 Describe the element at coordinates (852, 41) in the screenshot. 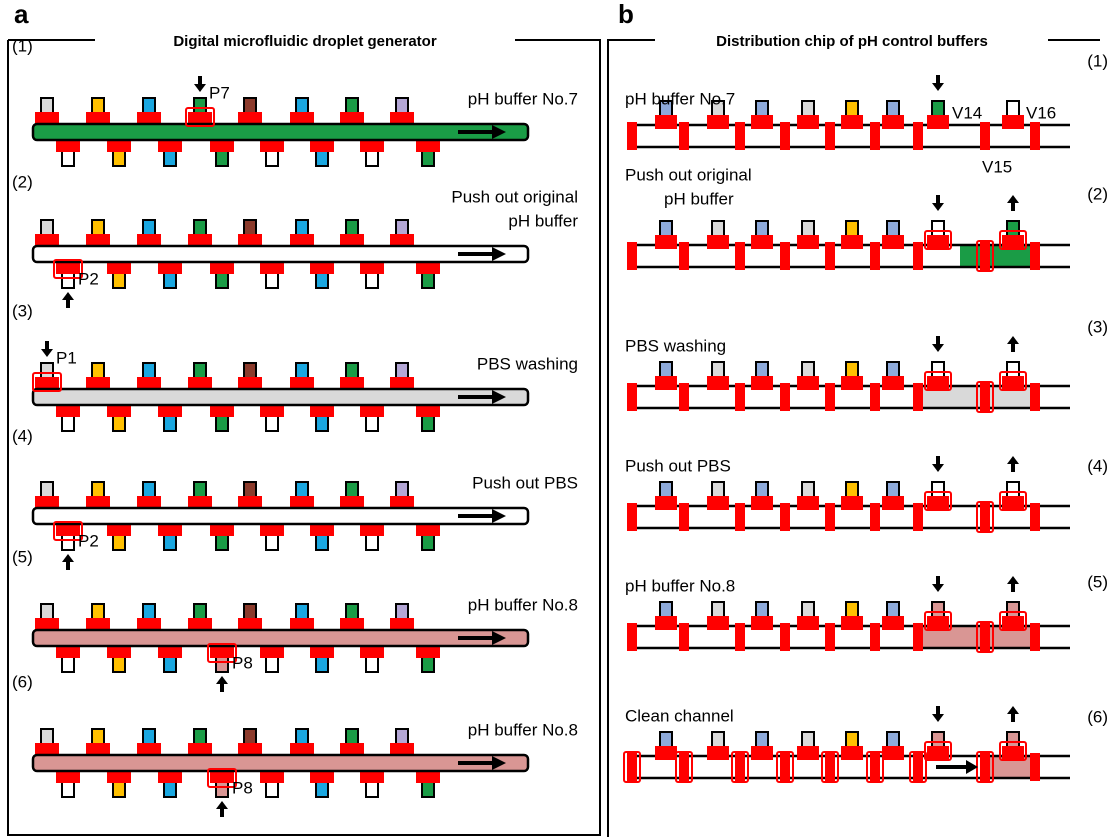

I see `panel-title: Distribution chip of pH control buffers` at that location.